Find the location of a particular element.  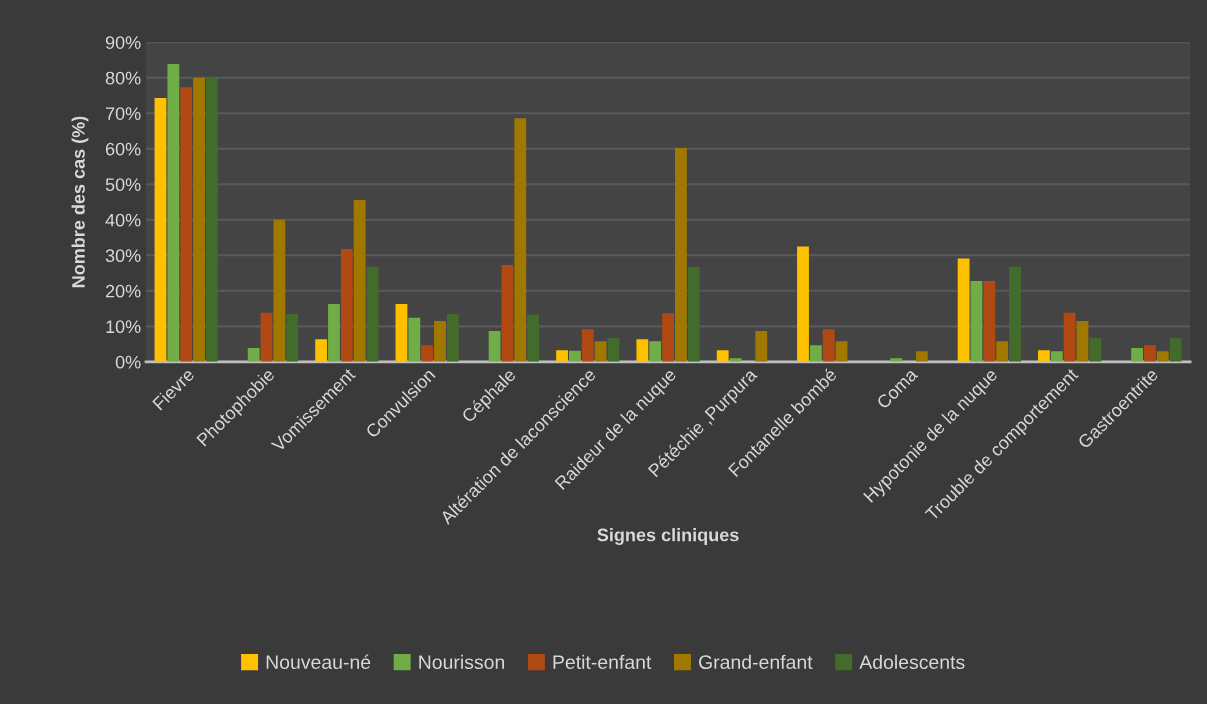

y-tick-label: 70% is located at coordinates (123, 113).